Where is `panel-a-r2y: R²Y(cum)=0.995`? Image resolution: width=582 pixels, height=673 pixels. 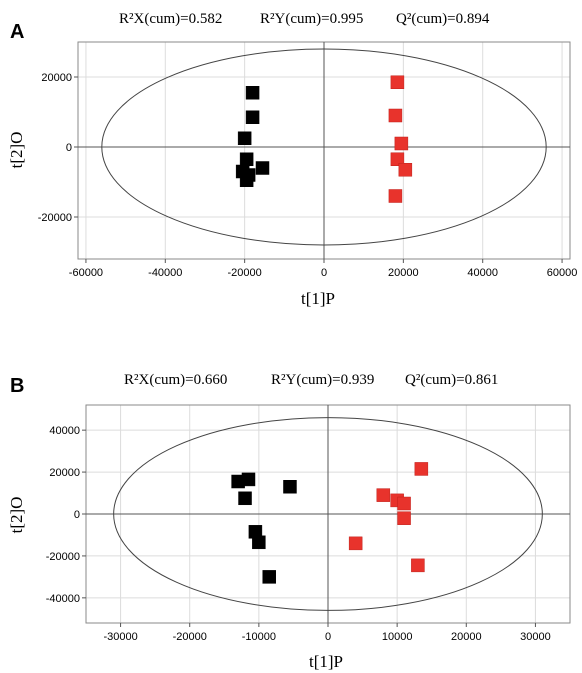
panel-a-r2y: R²Y(cum)=0.995 is located at coordinates (311, 19).